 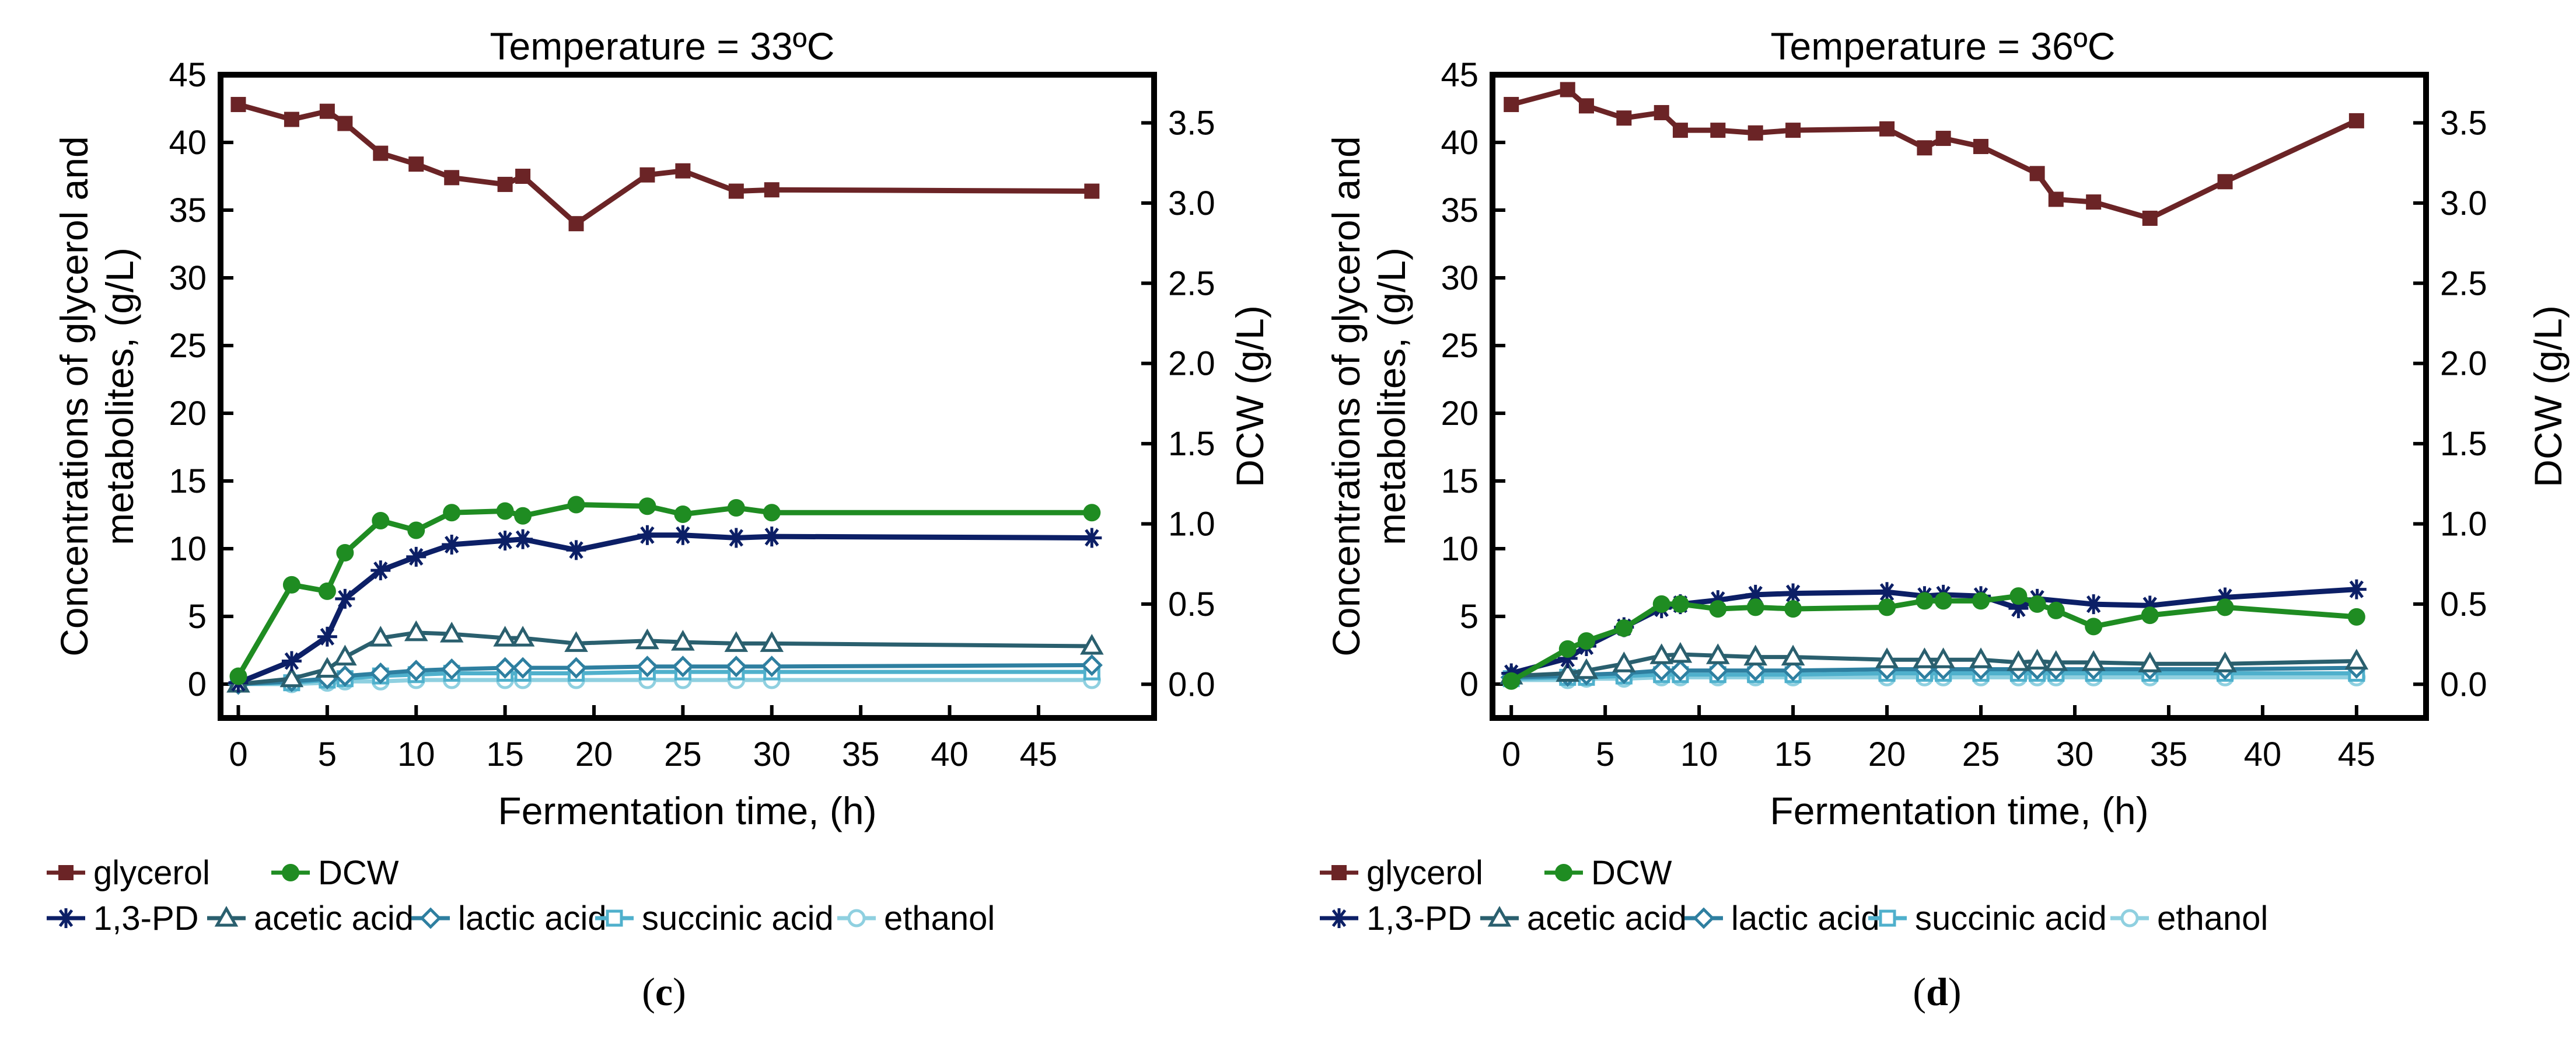 I want to click on chart-title: Temperature = 36ºC, so click(x=1943, y=46).